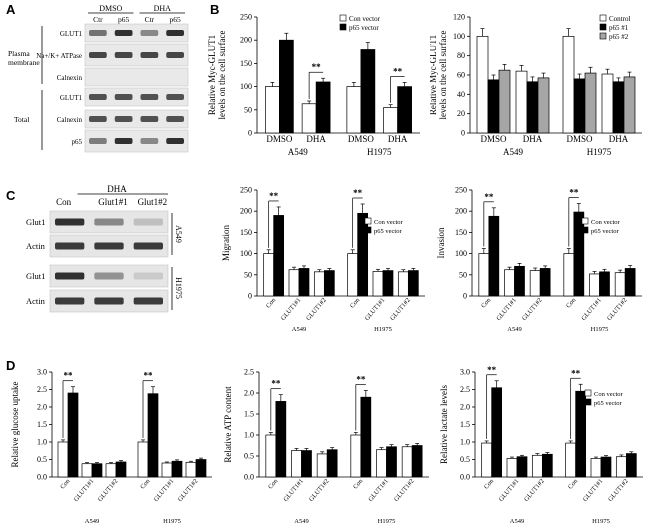 The image size is (650, 532). What do you see at coordinates (461, 113) in the screenshot?
I see `y-tick-label: 20` at bounding box center [461, 113].